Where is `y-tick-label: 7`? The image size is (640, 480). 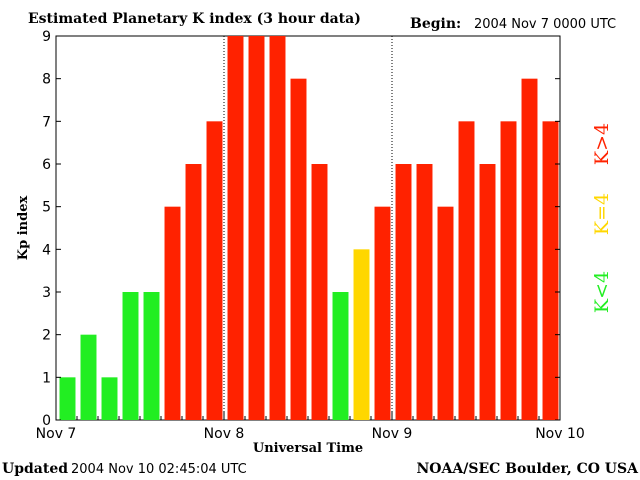
y-tick-label: 7 is located at coordinates (46, 122).